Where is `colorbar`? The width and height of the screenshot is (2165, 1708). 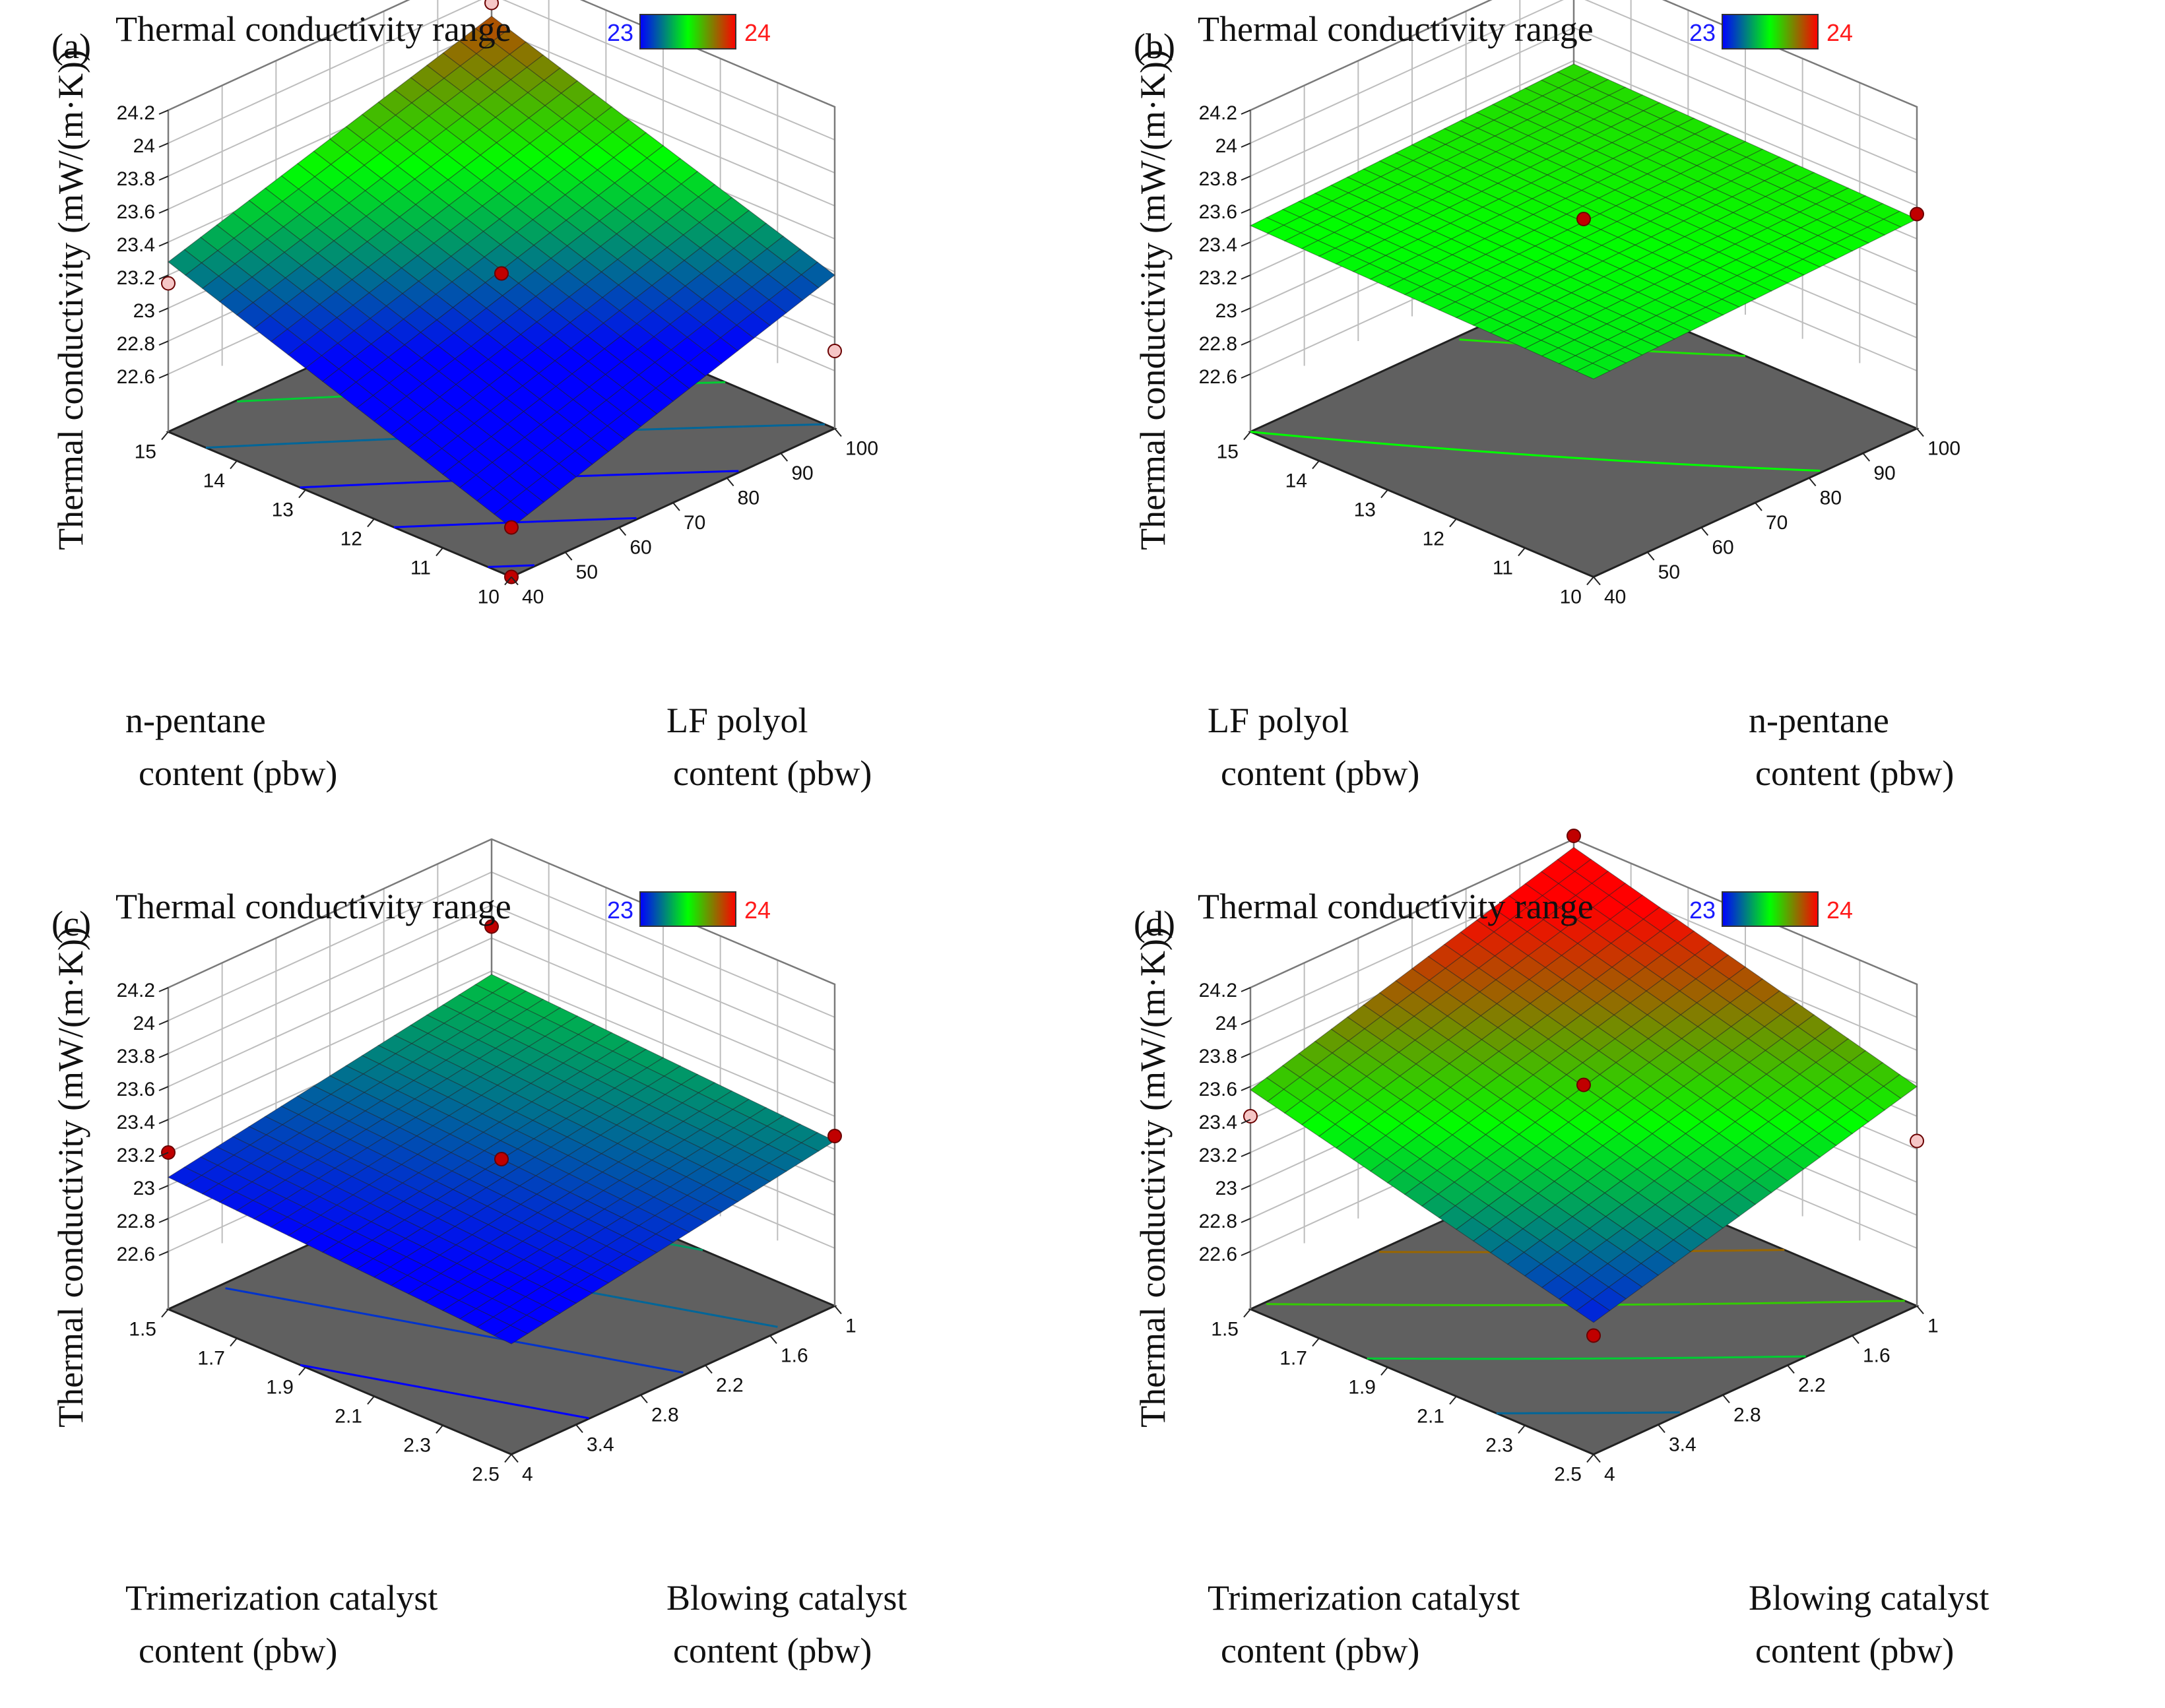 colorbar is located at coordinates (1770, 31).